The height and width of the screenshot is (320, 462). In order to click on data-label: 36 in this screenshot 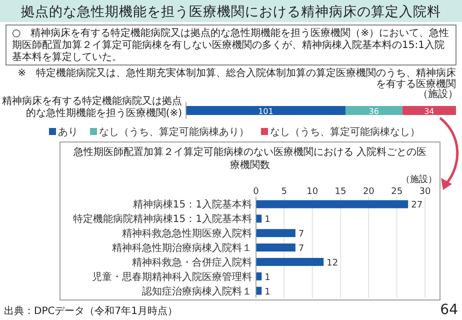, I will do `click(373, 111)`.